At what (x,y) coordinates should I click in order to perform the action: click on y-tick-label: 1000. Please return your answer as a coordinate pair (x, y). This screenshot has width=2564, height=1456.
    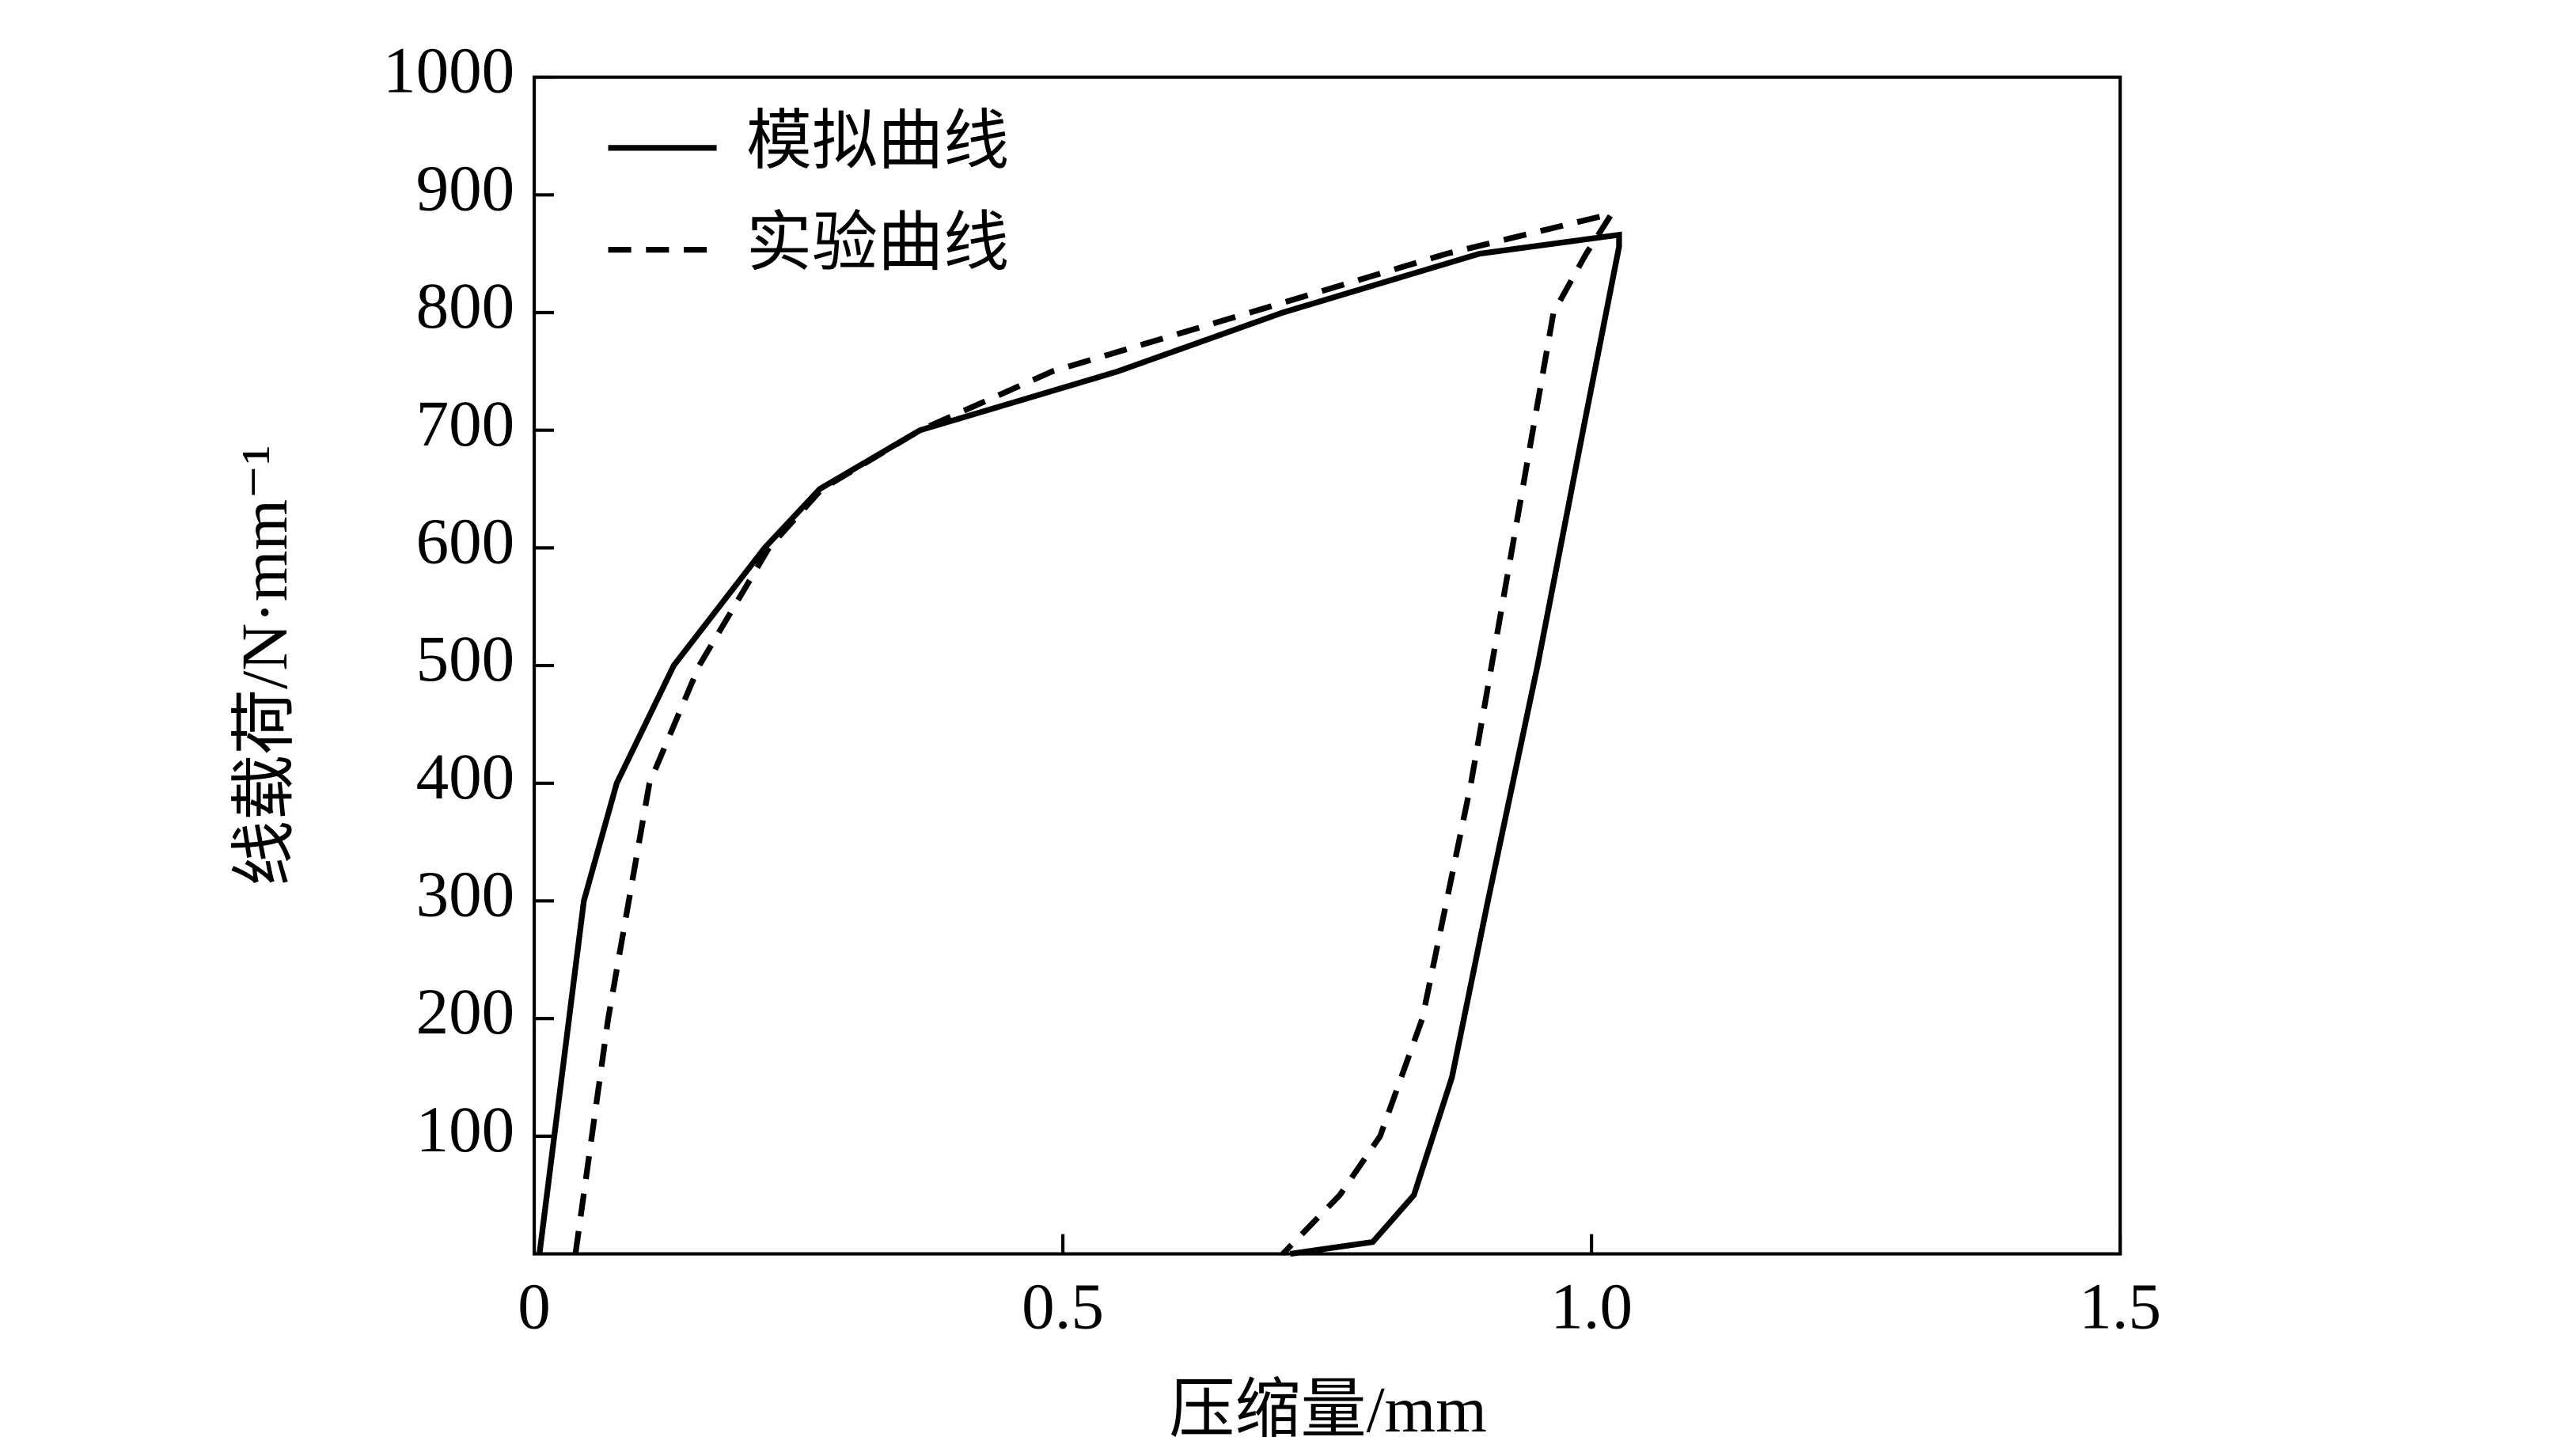
    Looking at the image, I should click on (448, 70).